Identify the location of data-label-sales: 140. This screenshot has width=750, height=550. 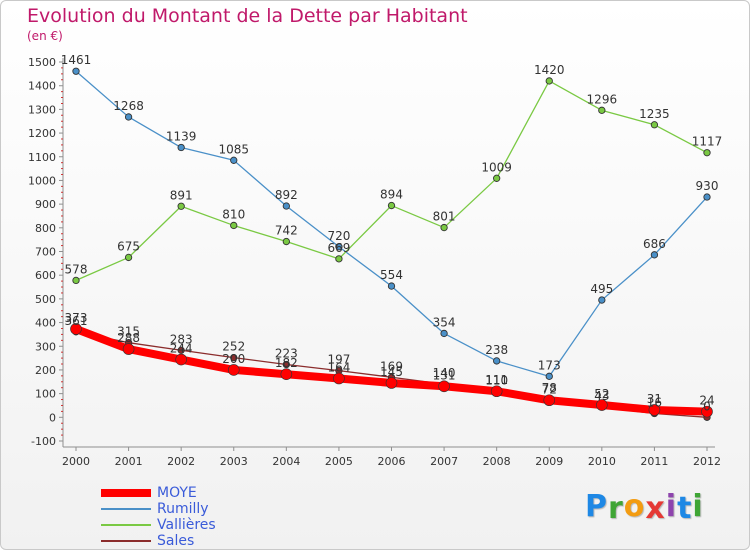
(444, 373).